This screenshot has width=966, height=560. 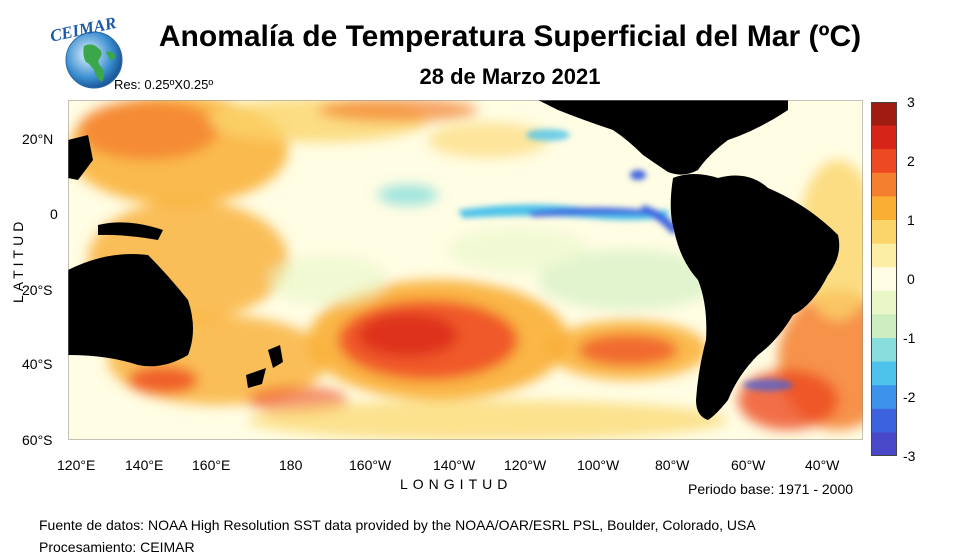 What do you see at coordinates (37, 290) in the screenshot?
I see `lat-tick-20s: 20°S` at bounding box center [37, 290].